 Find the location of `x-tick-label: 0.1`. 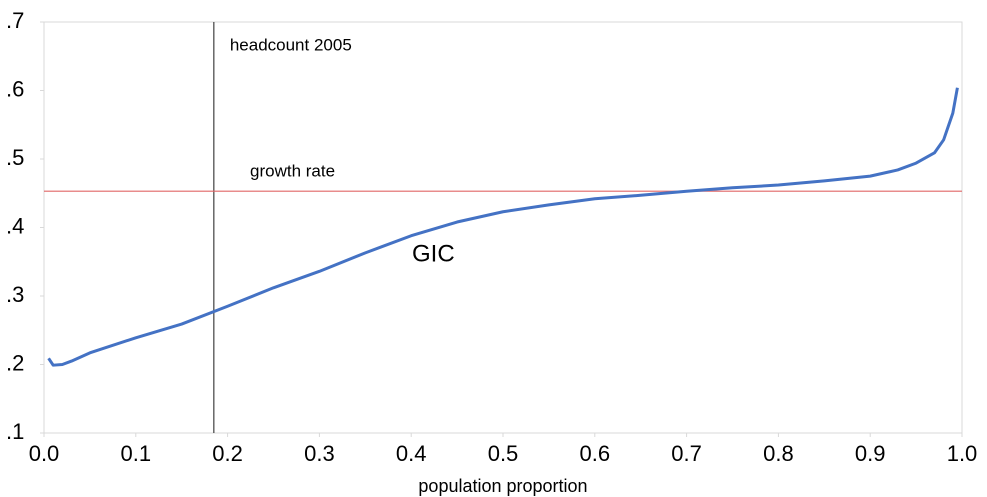

x-tick-label: 0.1 is located at coordinates (136, 453).